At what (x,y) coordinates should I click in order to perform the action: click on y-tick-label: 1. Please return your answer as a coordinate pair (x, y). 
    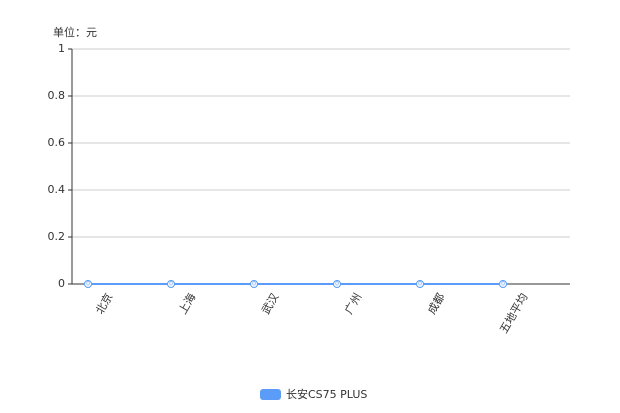
    Looking at the image, I should click on (61, 48).